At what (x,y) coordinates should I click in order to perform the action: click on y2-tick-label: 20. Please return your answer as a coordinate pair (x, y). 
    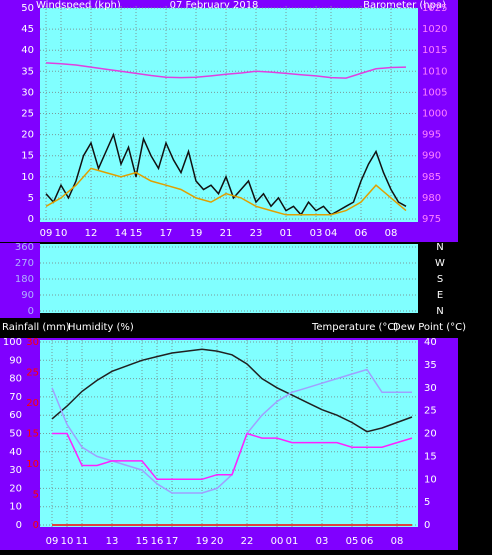
    Looking at the image, I should click on (430, 434).